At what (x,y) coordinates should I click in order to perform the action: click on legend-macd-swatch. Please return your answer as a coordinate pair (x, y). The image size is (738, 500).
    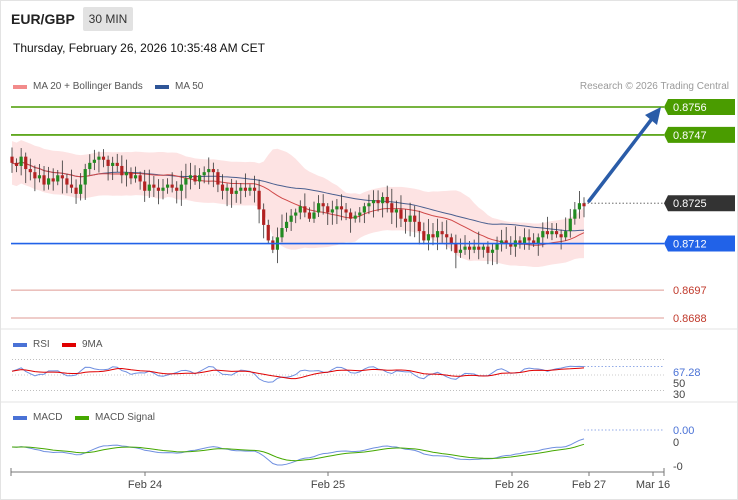
    Looking at the image, I should click on (20, 417).